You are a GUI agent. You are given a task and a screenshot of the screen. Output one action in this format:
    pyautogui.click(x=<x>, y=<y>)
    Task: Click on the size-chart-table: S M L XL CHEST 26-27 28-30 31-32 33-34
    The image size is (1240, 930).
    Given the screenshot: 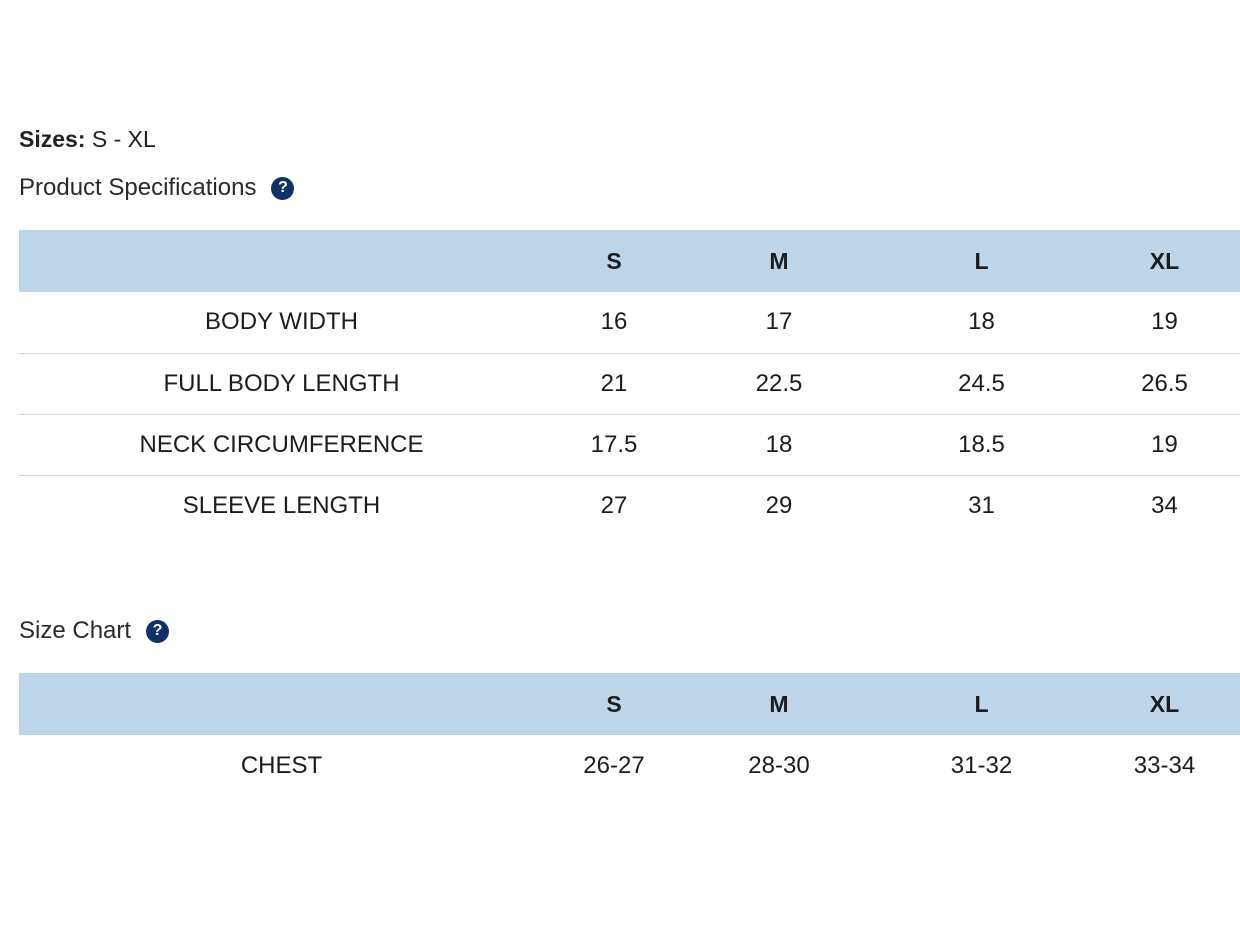 What is the action you would take?
    pyautogui.click(x=629, y=734)
    